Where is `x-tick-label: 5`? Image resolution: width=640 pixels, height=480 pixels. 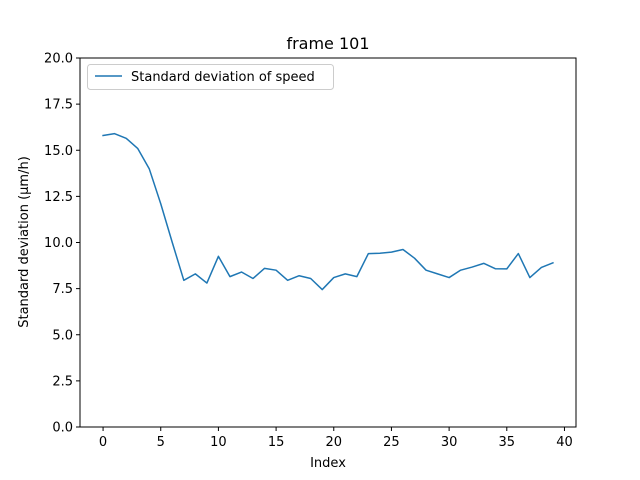 x-tick-label: 5 is located at coordinates (161, 442).